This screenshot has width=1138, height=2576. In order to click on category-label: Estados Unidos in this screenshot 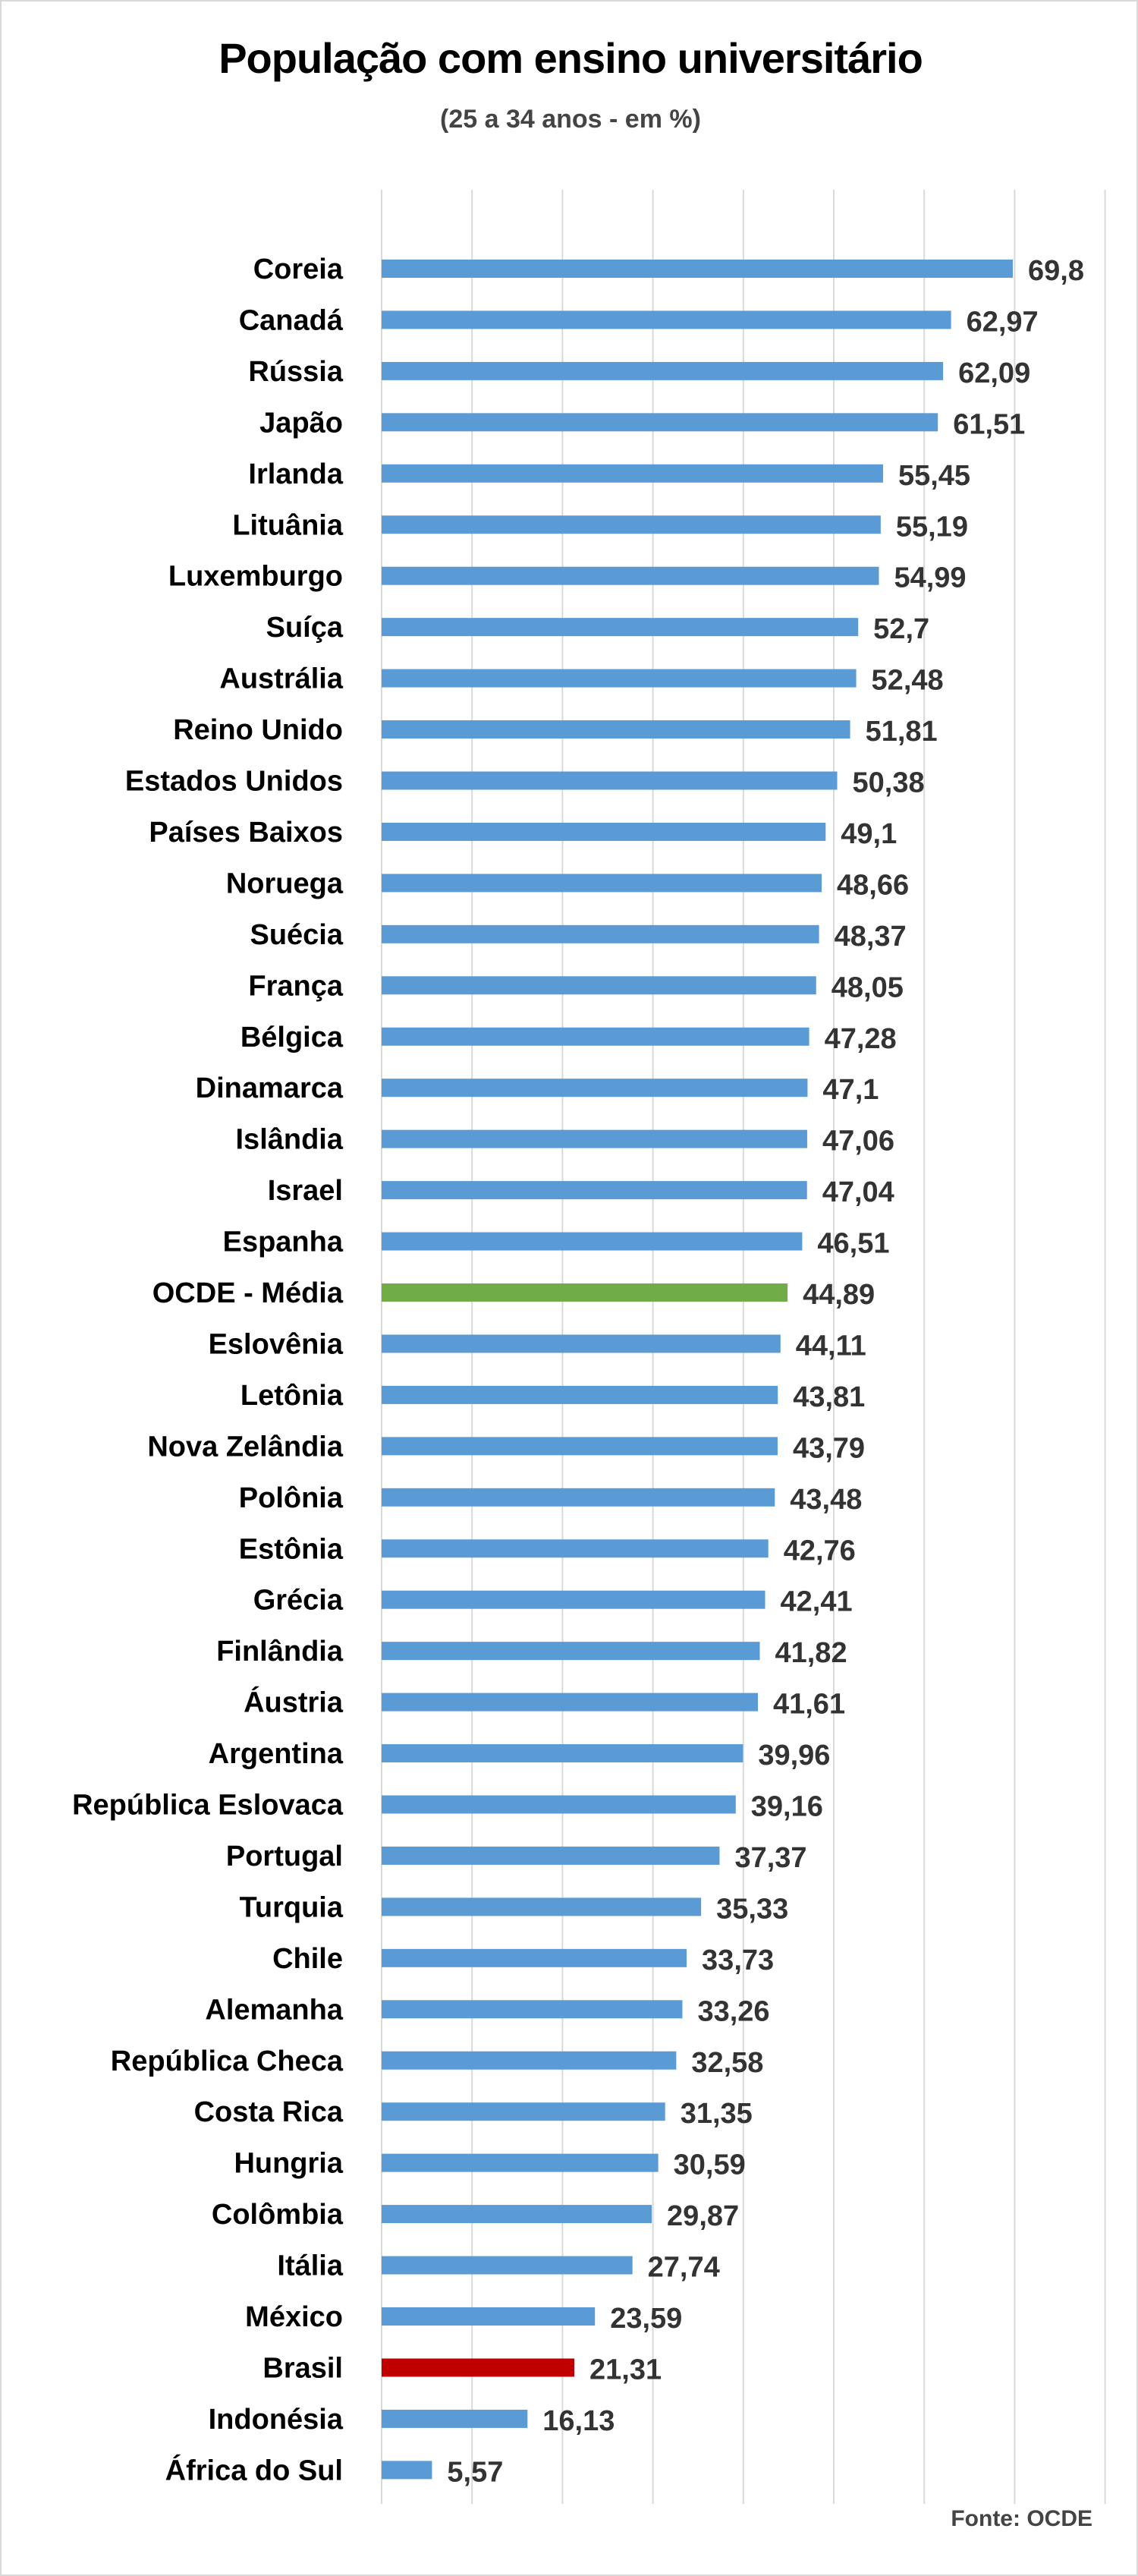, I will do `click(234, 782)`.